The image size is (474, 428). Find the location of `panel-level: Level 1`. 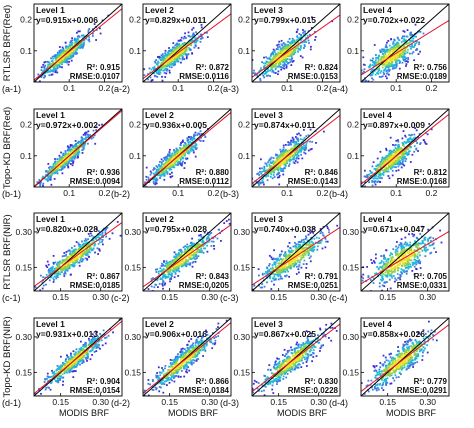

panel-level: Level 1 is located at coordinates (50, 115).